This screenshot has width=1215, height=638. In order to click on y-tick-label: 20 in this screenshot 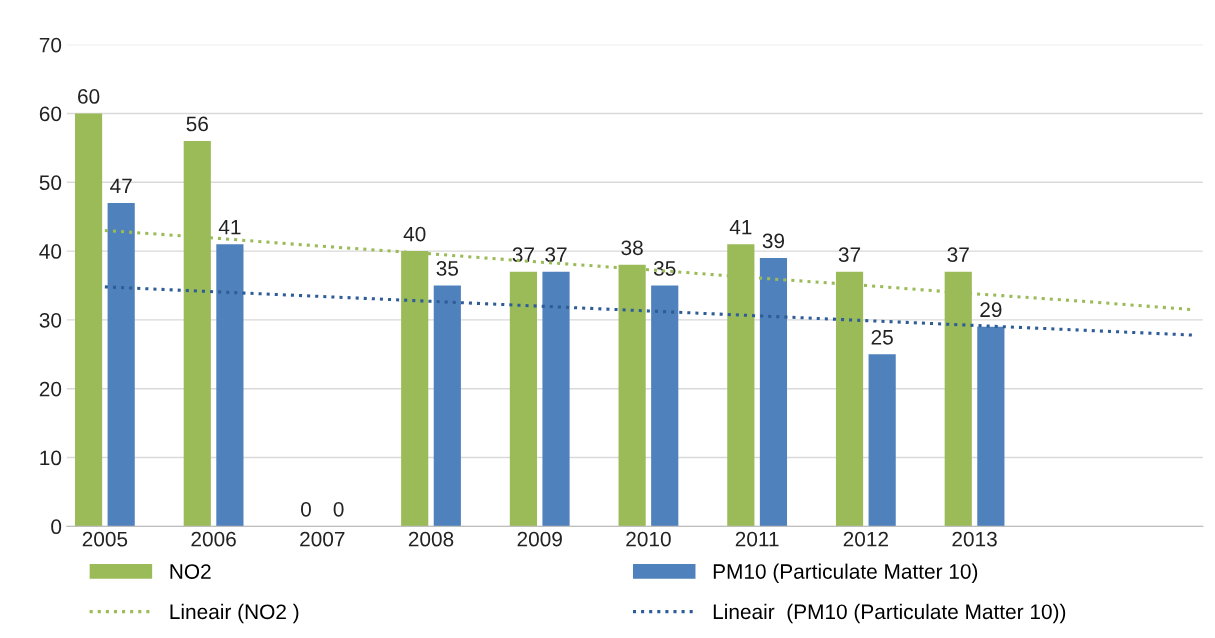, I will do `click(50, 389)`.